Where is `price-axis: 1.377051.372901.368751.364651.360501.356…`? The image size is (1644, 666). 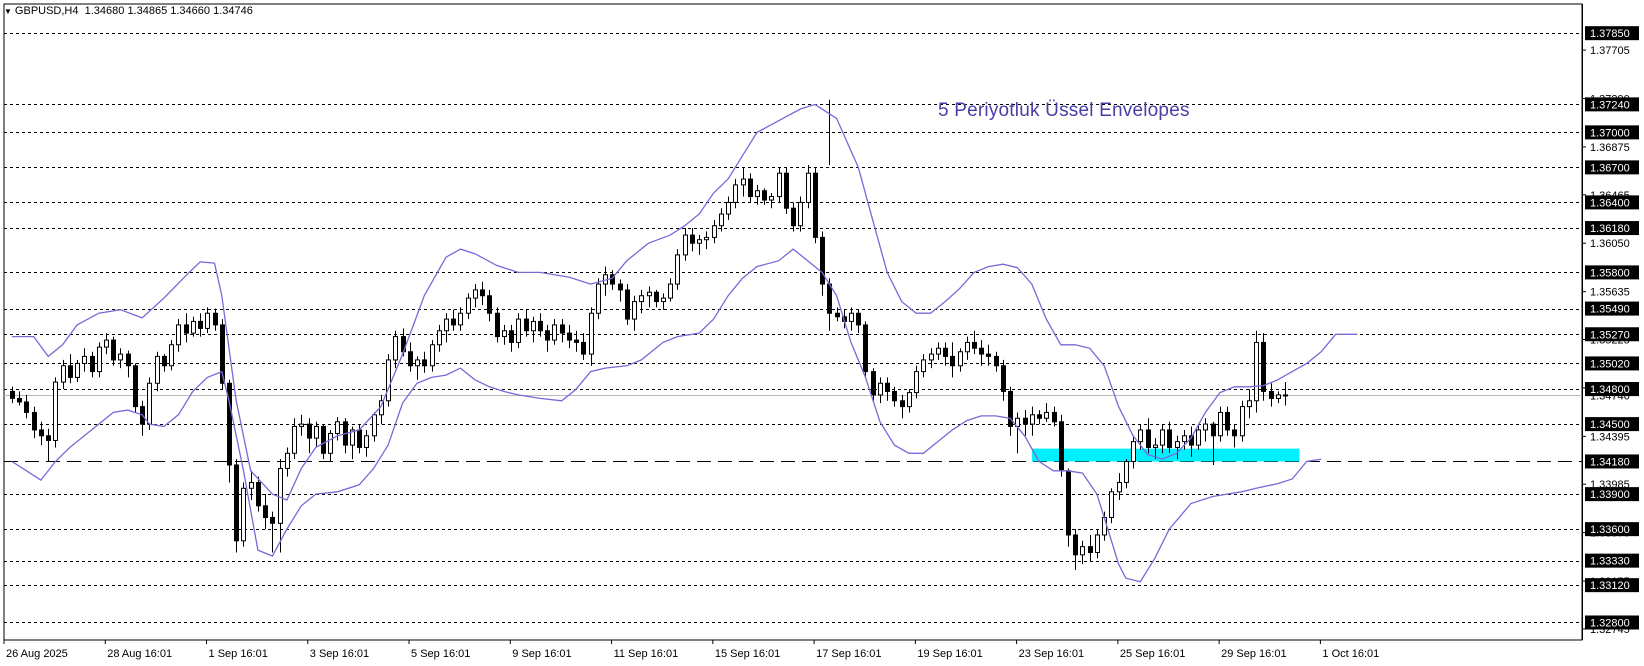
price-axis: 1.377051.372901.368751.364651.360501.356… is located at coordinates (1610, 322).